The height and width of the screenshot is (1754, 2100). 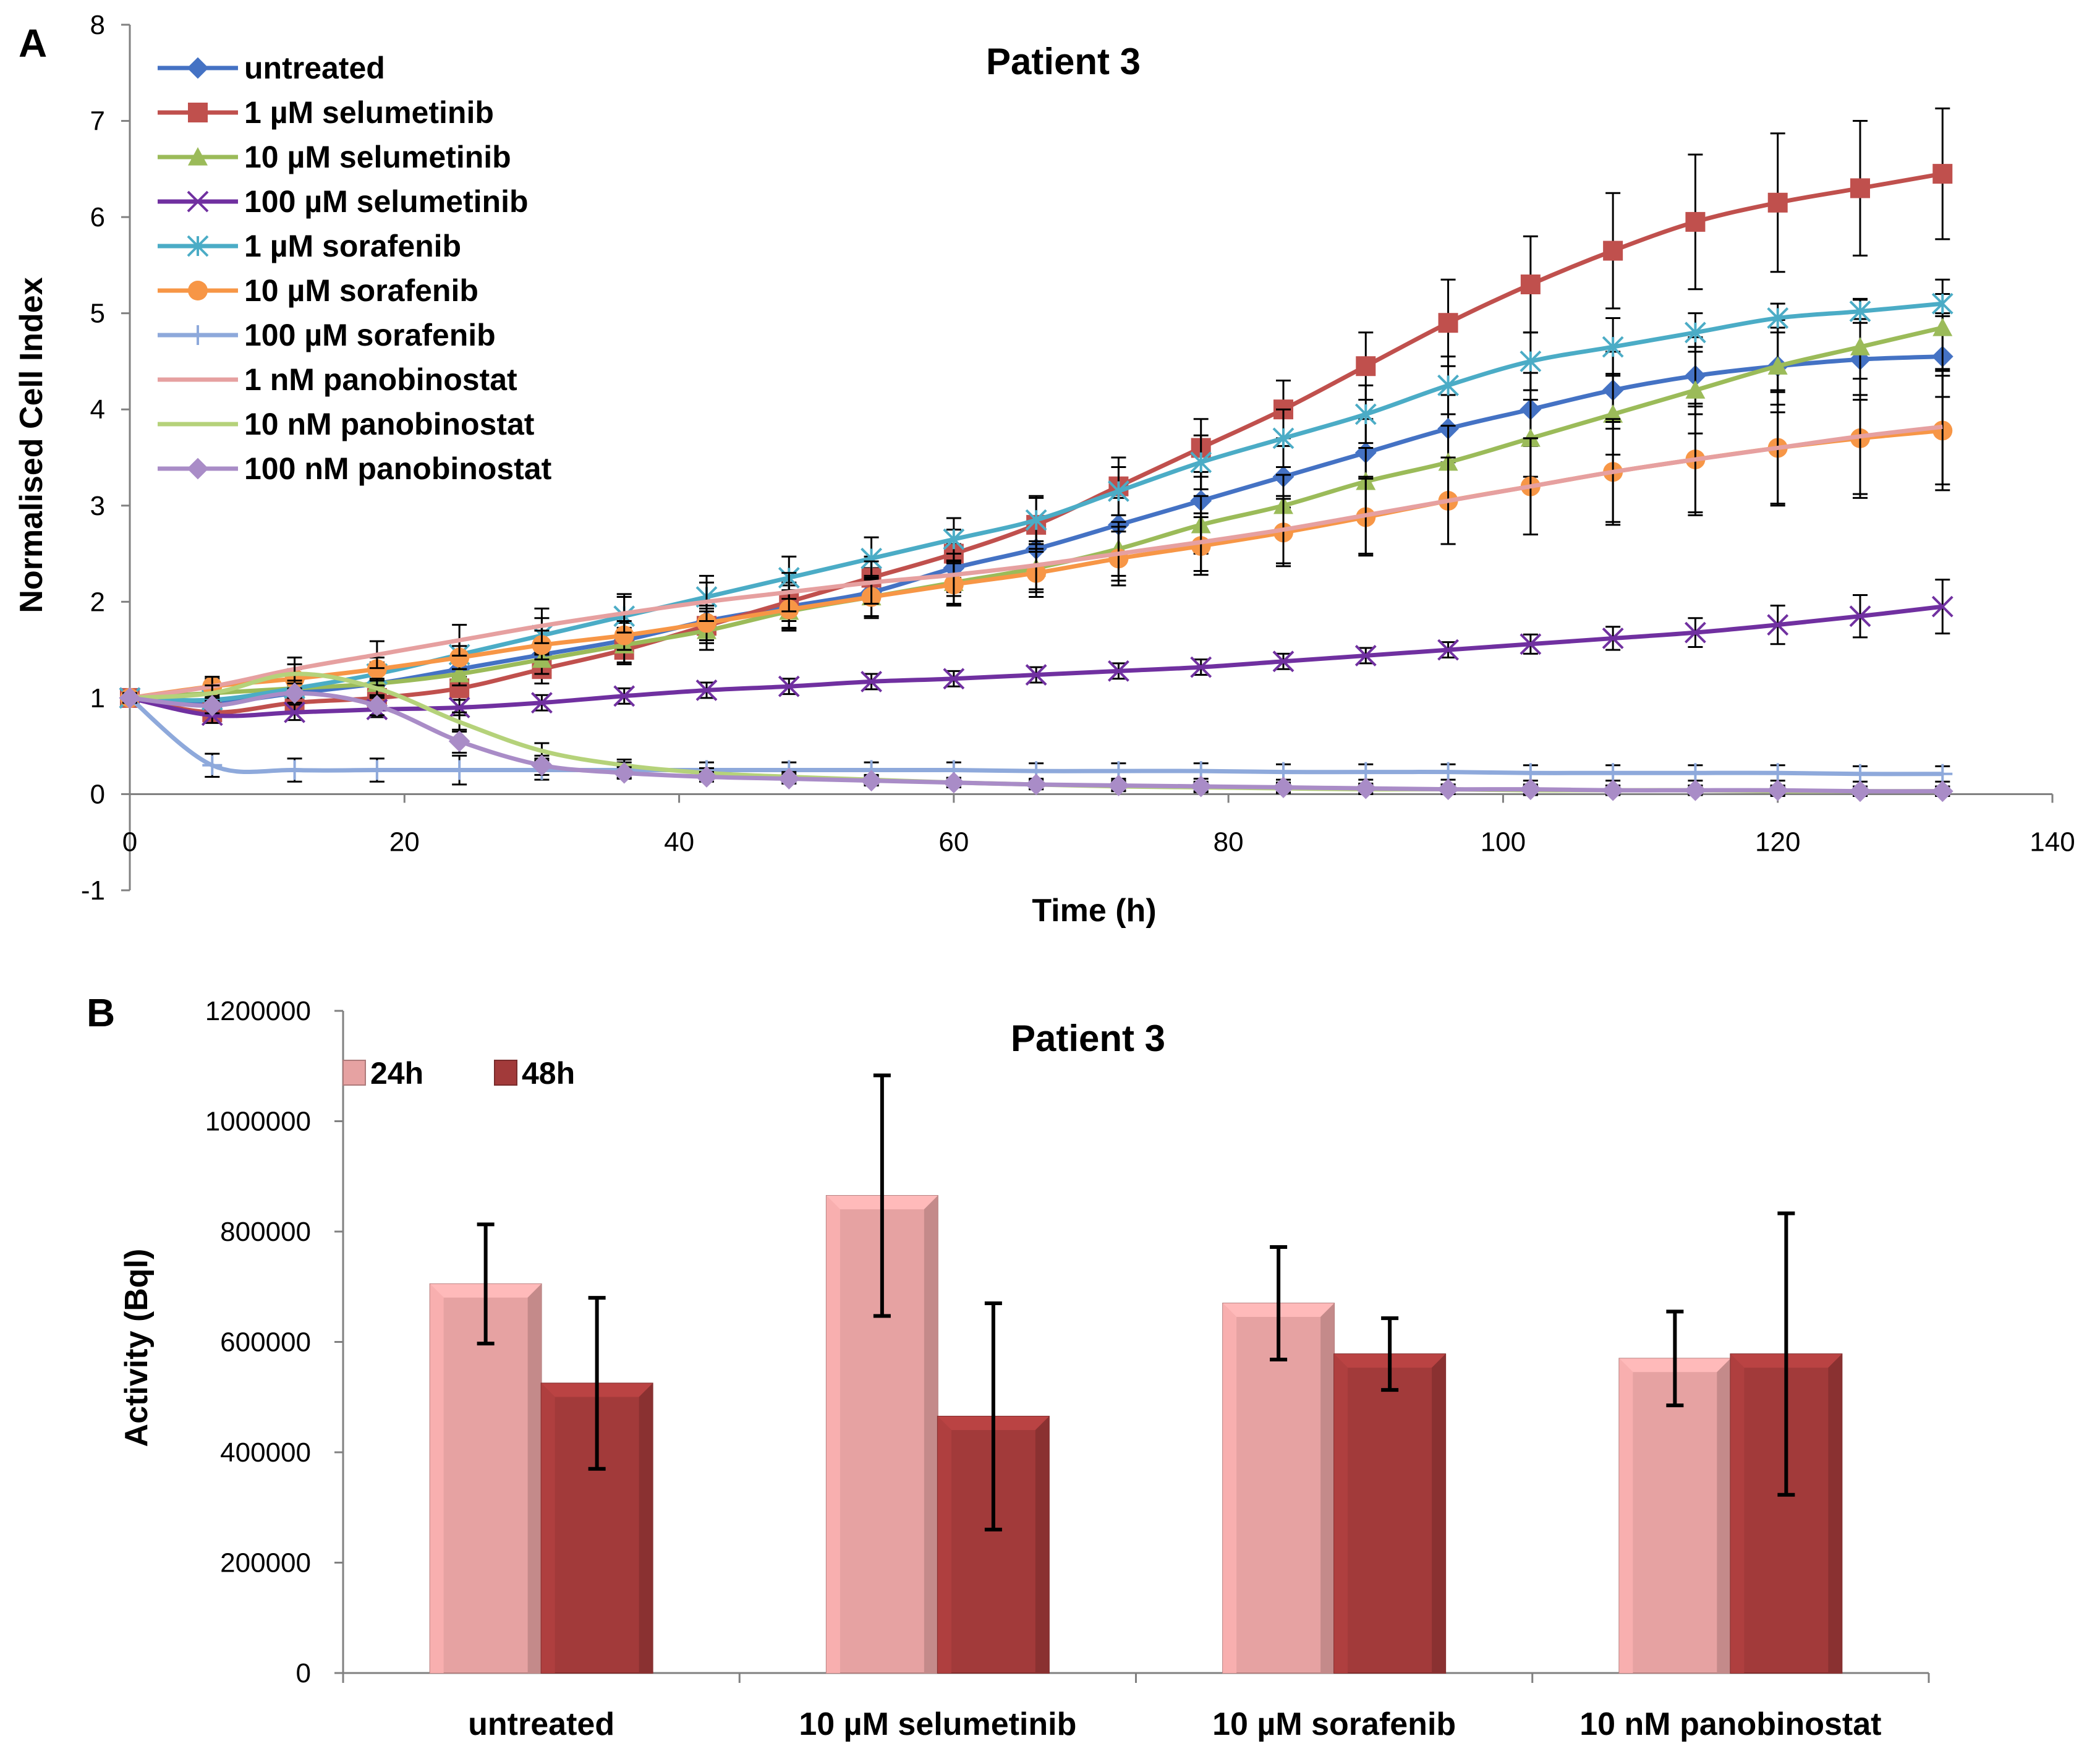 What do you see at coordinates (97, 217) in the screenshot?
I see `panel-a-y-tick-label: 6` at bounding box center [97, 217].